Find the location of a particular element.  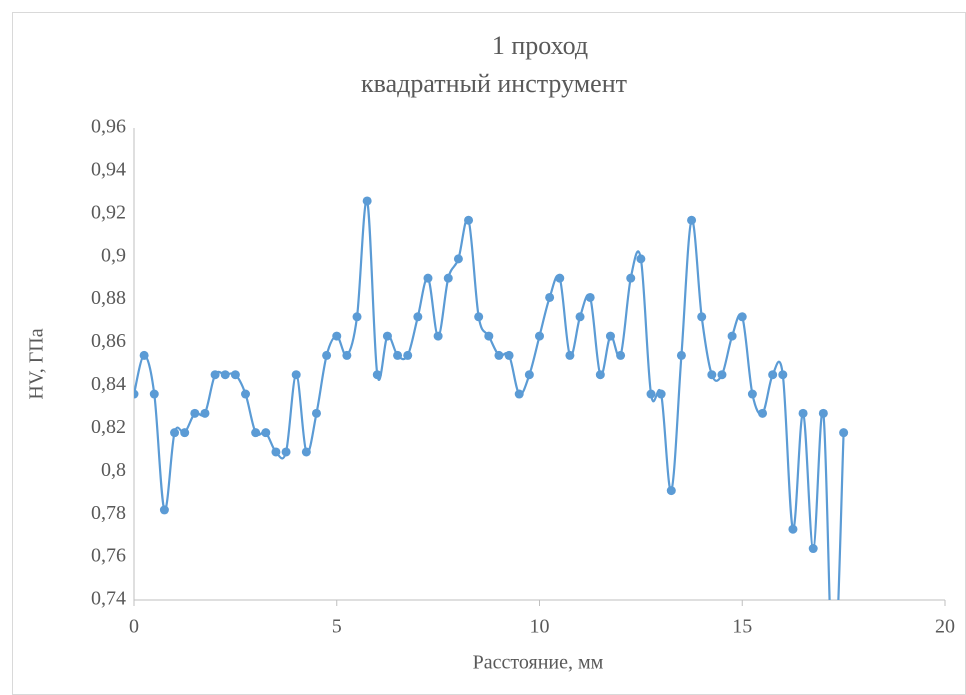

y-tick-label: 0,86 is located at coordinates (108, 341).